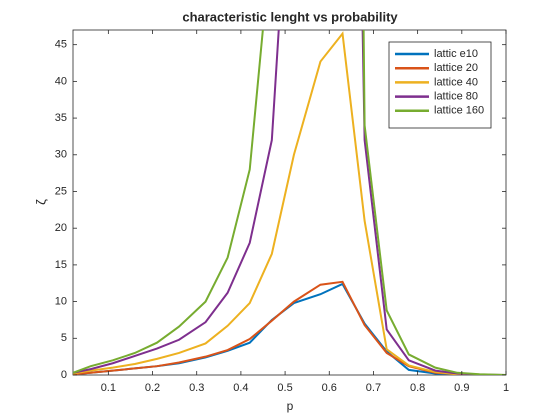 Image resolution: width=560 pixels, height=420 pixels. Describe the element at coordinates (284, 388) in the screenshot. I see `x-tick-label: 0.5` at that location.